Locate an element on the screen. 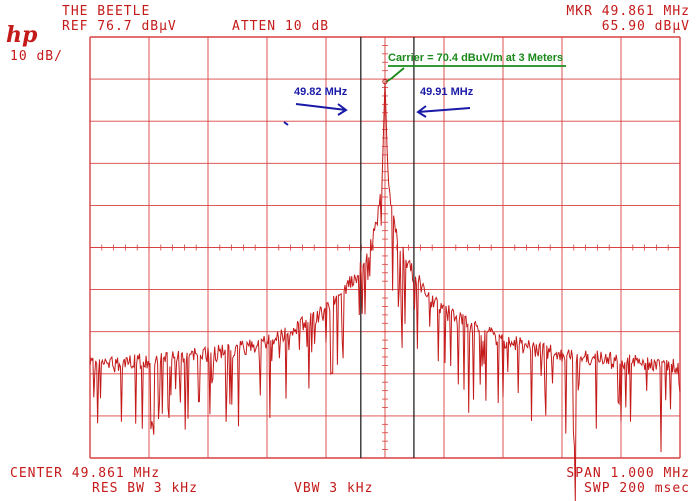 The image size is (700, 501). hp-logo: hp is located at coordinates (22, 35).